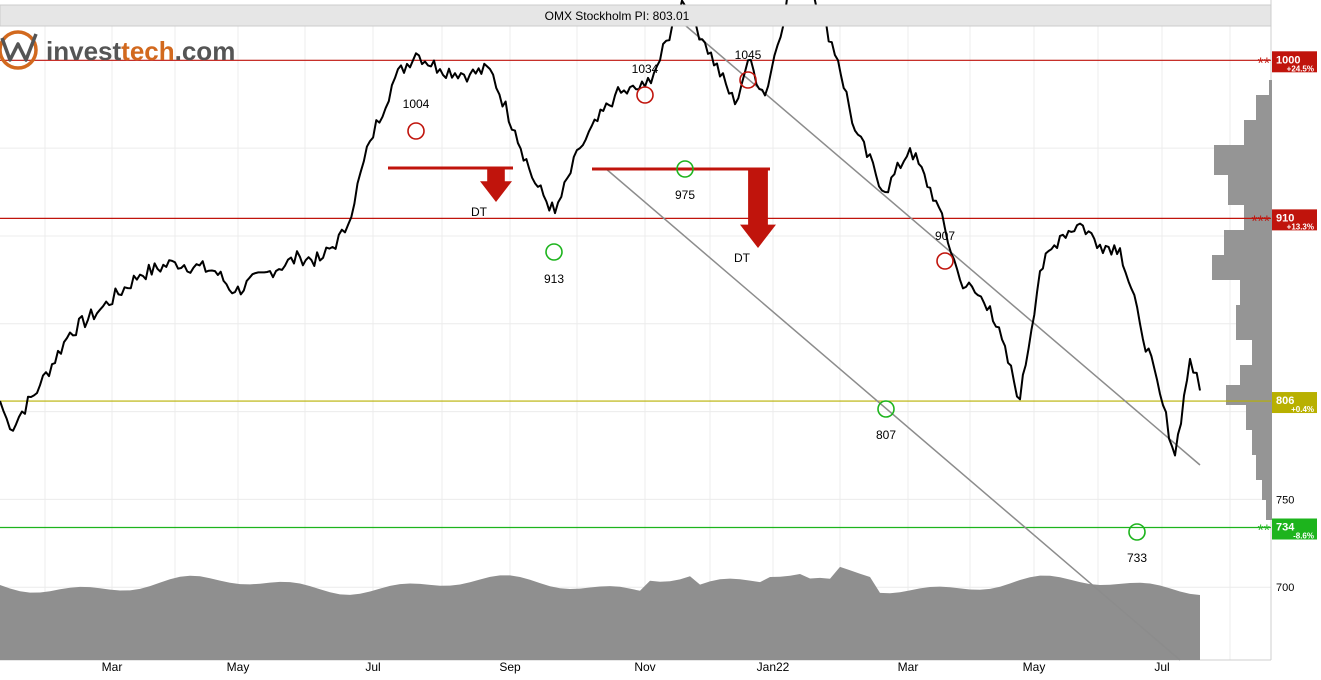  What do you see at coordinates (1285, 401) in the screenshot?
I see `level-value: 806` at bounding box center [1285, 401].